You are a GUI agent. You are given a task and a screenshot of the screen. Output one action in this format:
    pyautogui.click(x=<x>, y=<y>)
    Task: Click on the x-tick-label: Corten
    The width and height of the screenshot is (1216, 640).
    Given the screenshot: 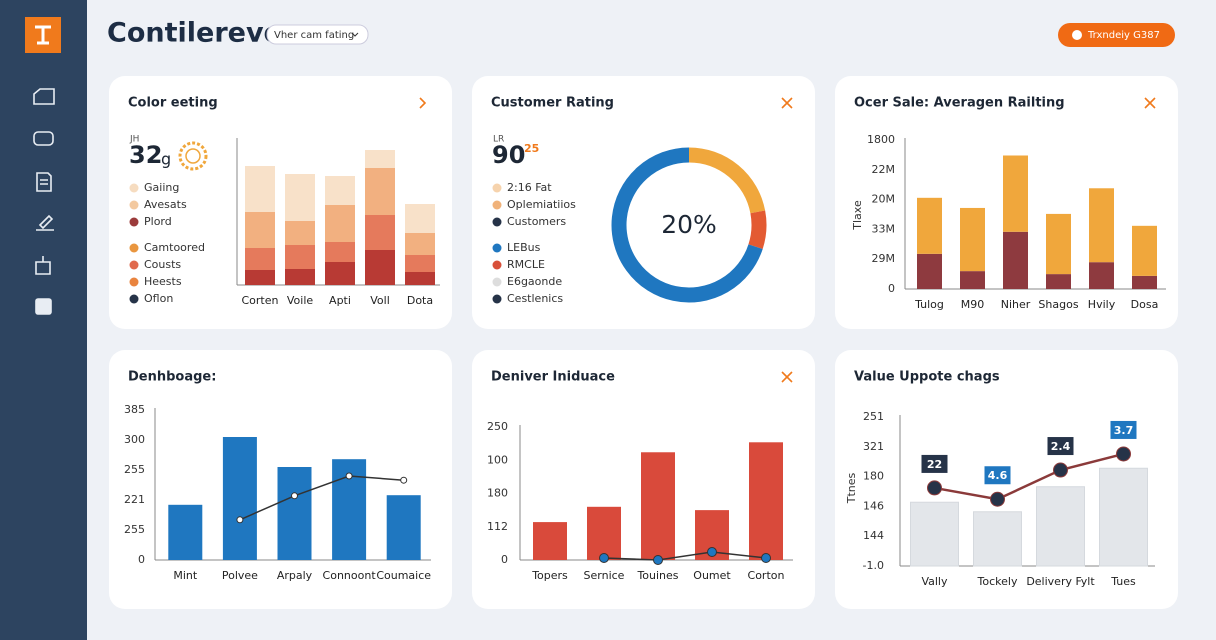 What is the action you would take?
    pyautogui.click(x=260, y=300)
    